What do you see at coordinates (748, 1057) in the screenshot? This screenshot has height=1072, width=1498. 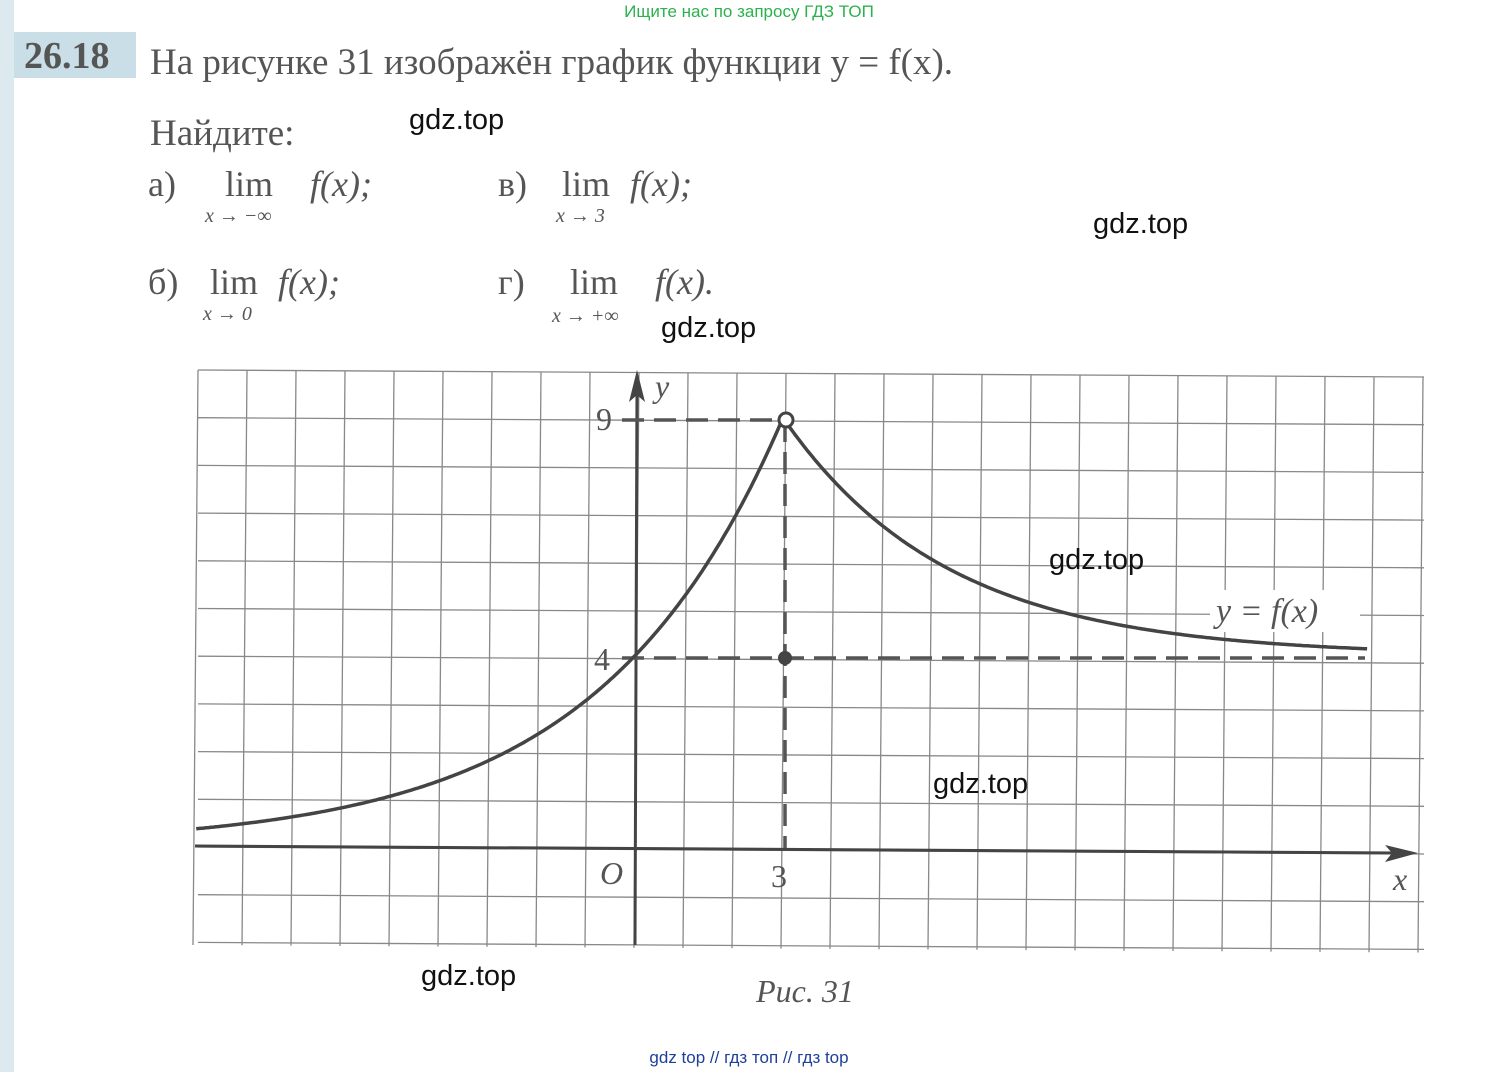 I see `footer: gdz top // гдз топ // гдз top` at bounding box center [748, 1057].